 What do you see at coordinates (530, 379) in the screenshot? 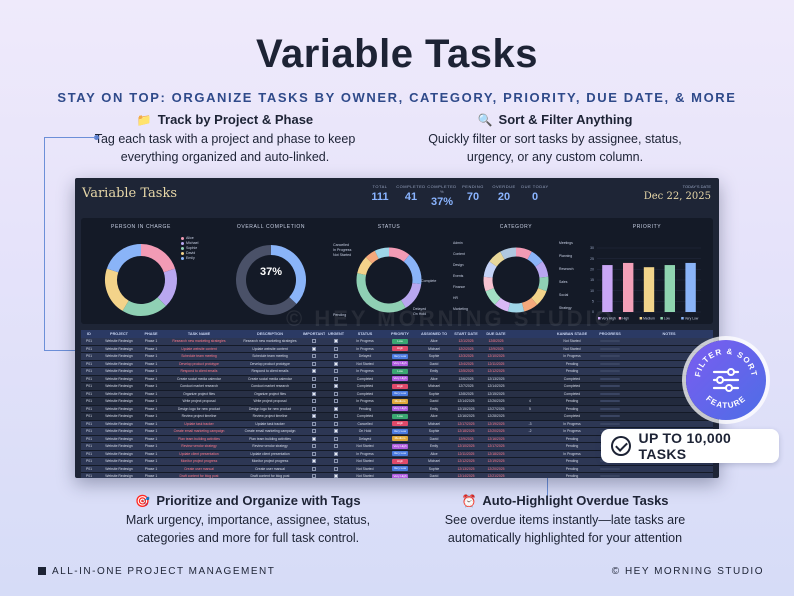
I see `table-cell` at bounding box center [530, 379].